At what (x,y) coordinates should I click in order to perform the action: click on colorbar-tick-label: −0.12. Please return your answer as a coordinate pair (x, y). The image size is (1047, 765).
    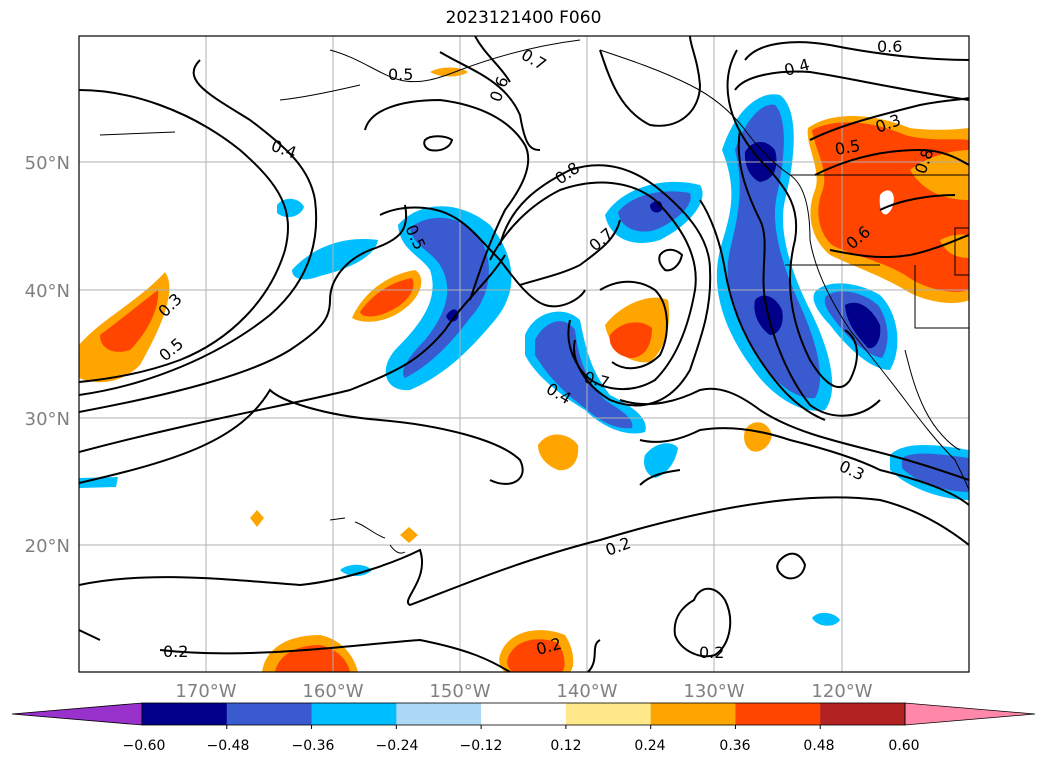
    Looking at the image, I should click on (481, 746).